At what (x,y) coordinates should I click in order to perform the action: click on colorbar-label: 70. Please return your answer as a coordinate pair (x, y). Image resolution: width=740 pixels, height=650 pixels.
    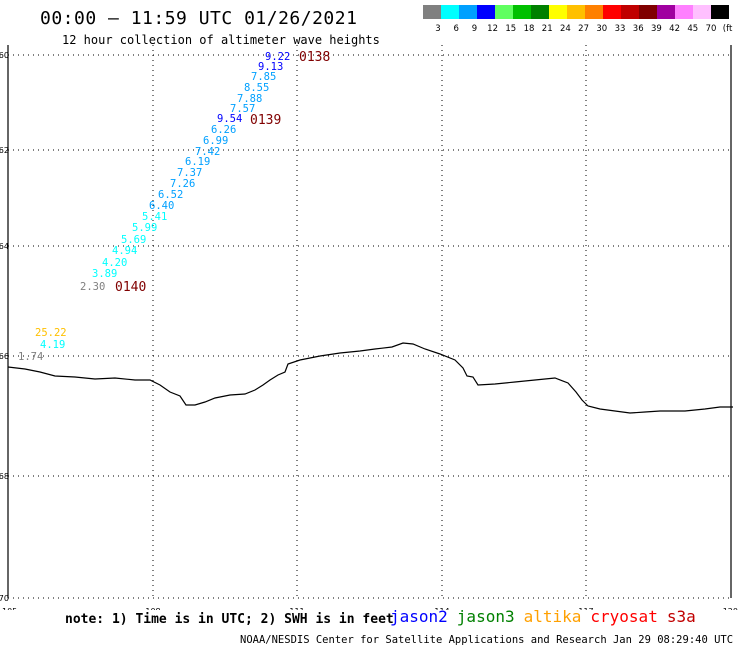
    Looking at the image, I should click on (711, 29).